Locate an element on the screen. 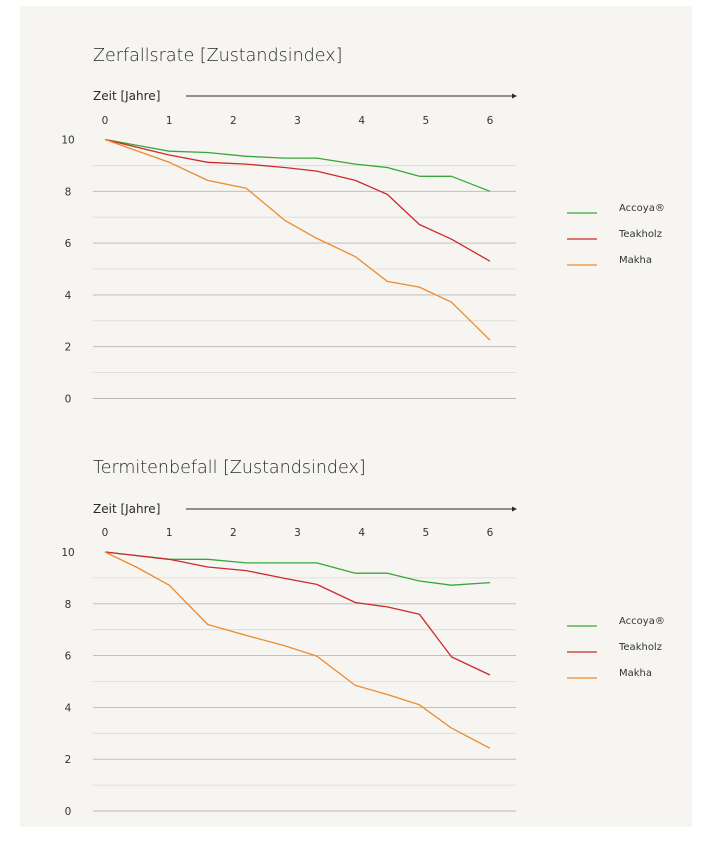  chart-title: Zerfallsrate [Zustandsindex] is located at coordinates (217, 56).